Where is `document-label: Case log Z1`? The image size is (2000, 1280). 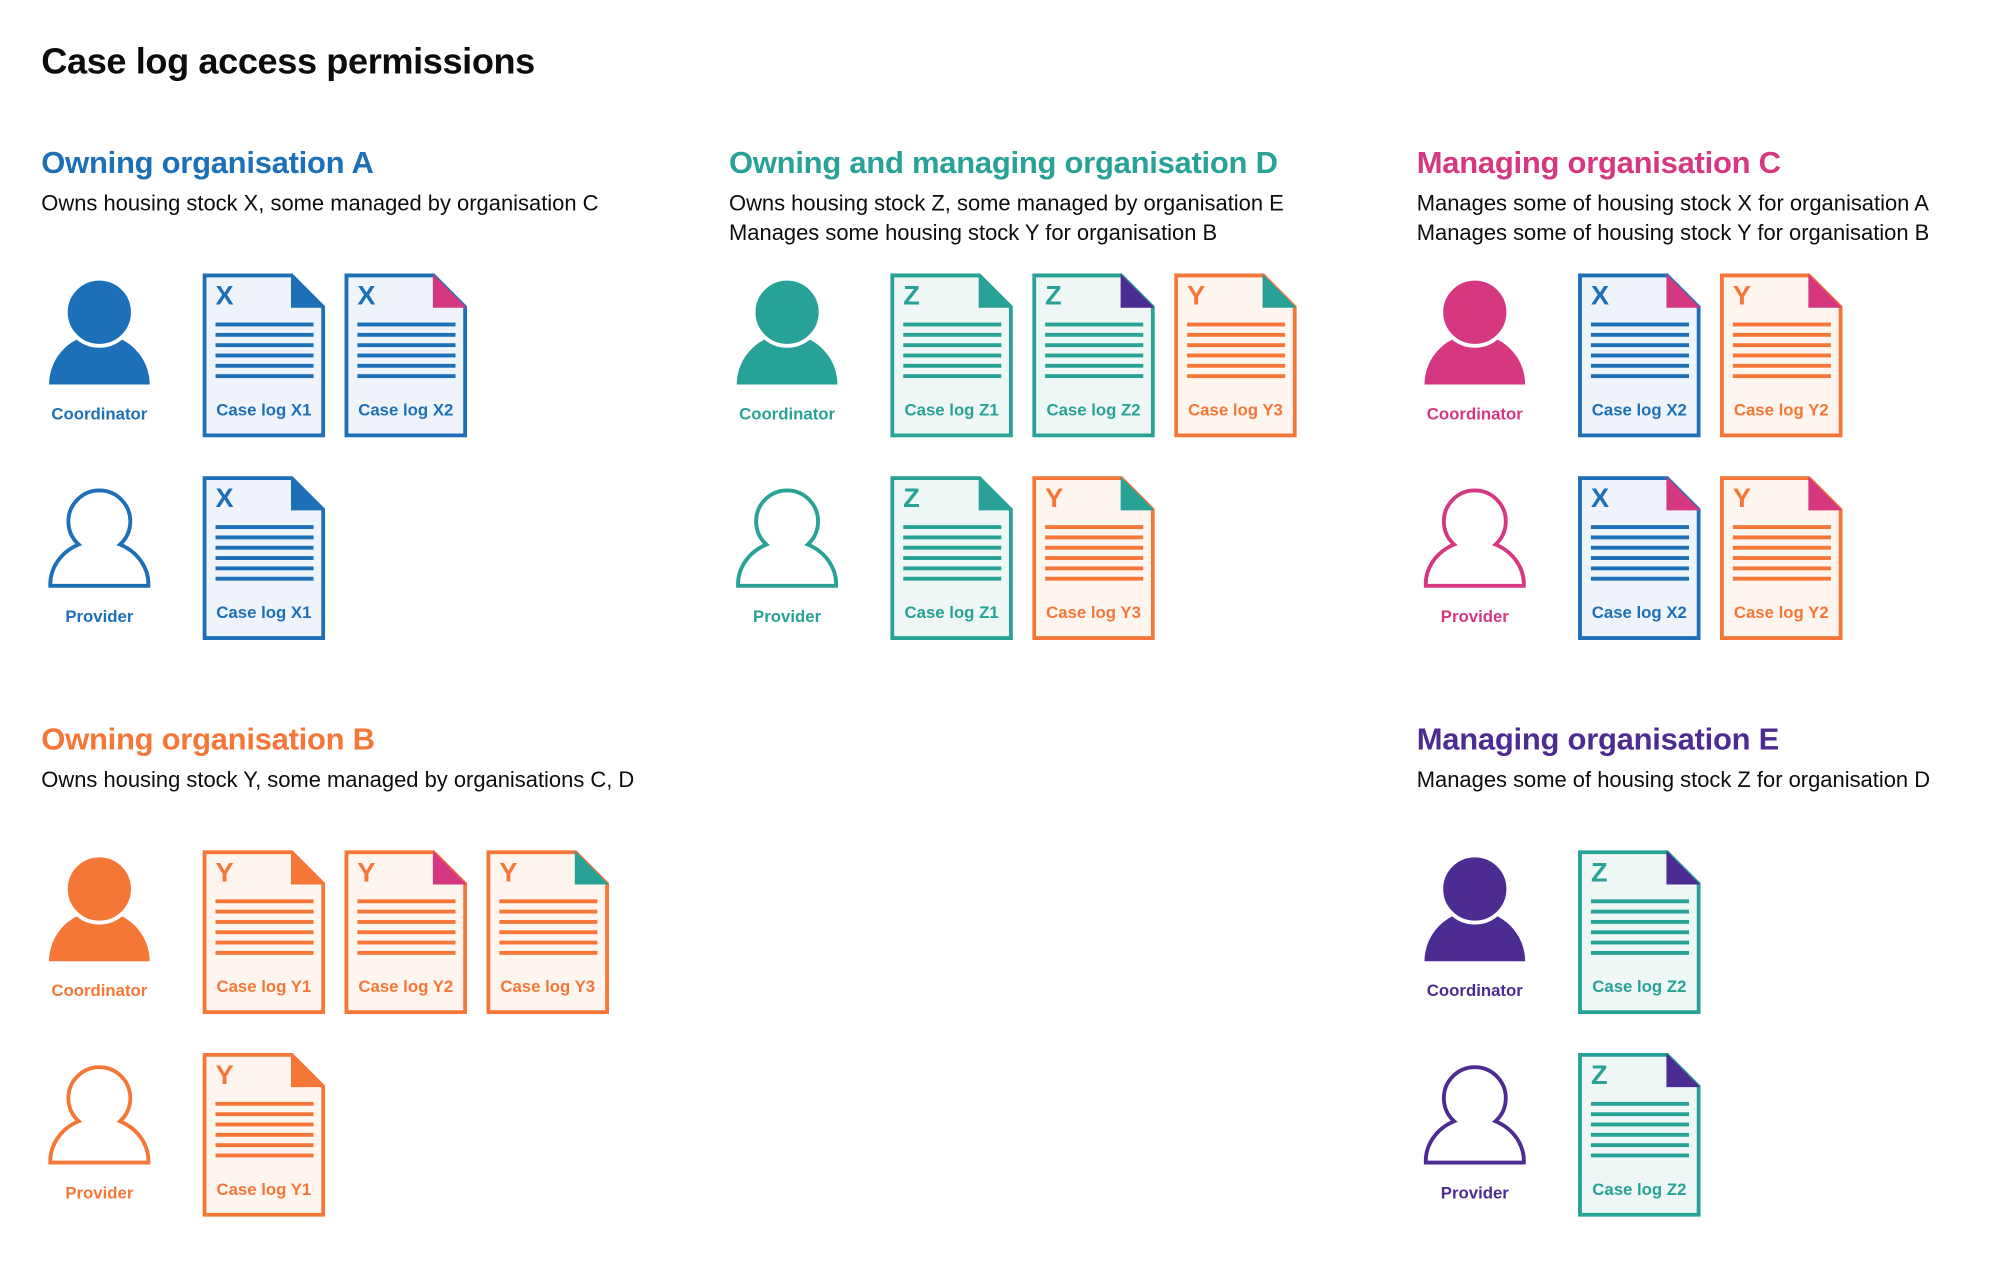 document-label: Case log Z1 is located at coordinates (951, 612).